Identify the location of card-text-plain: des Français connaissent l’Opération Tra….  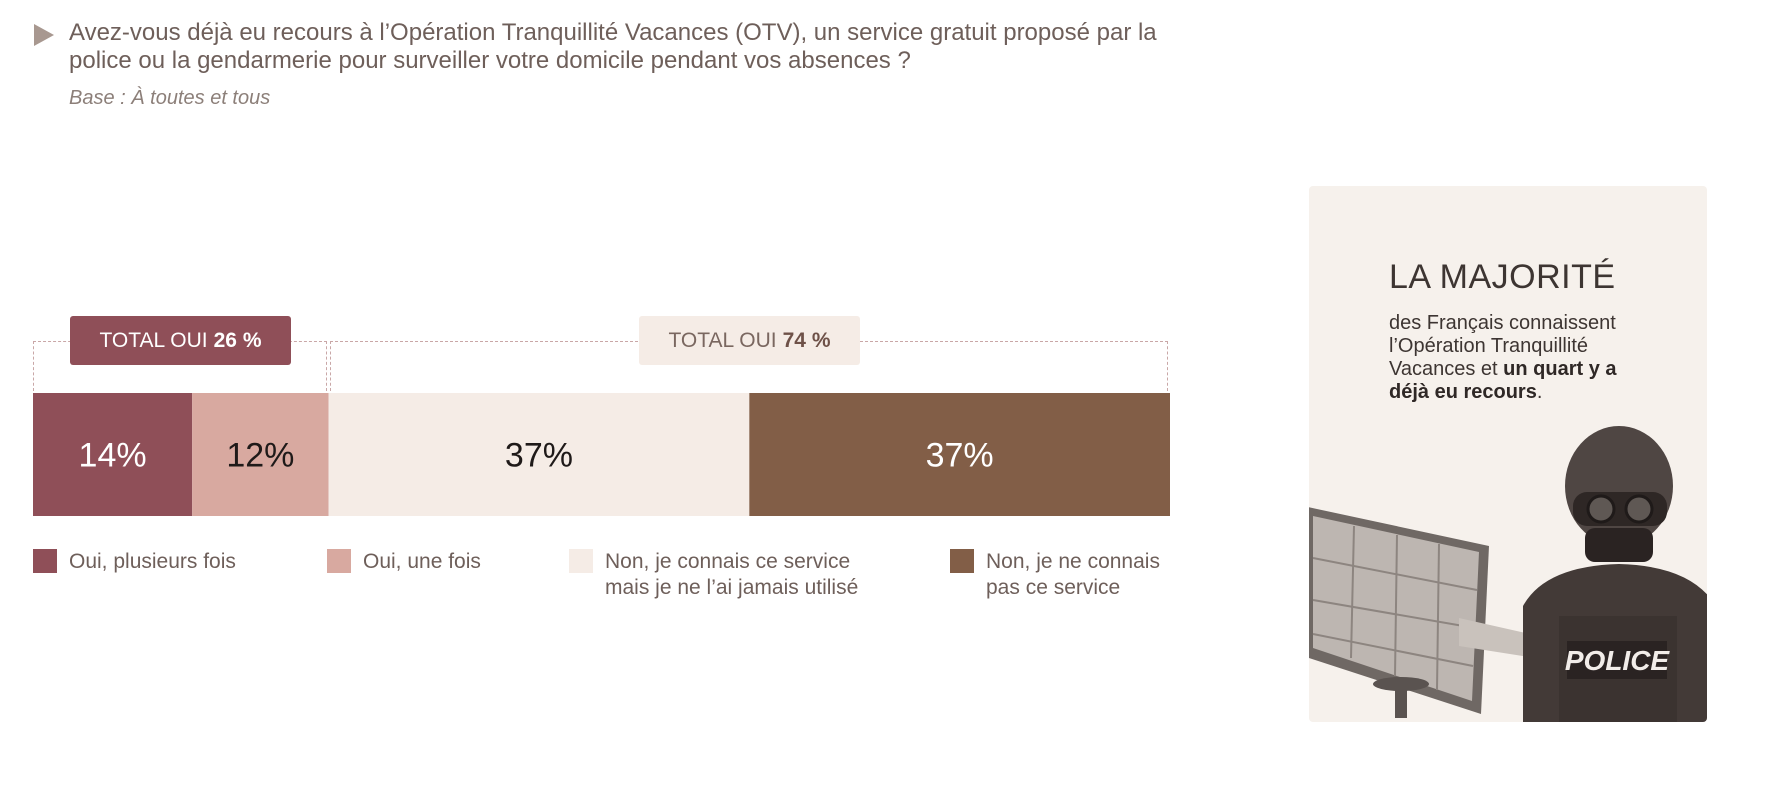
(1502, 346).